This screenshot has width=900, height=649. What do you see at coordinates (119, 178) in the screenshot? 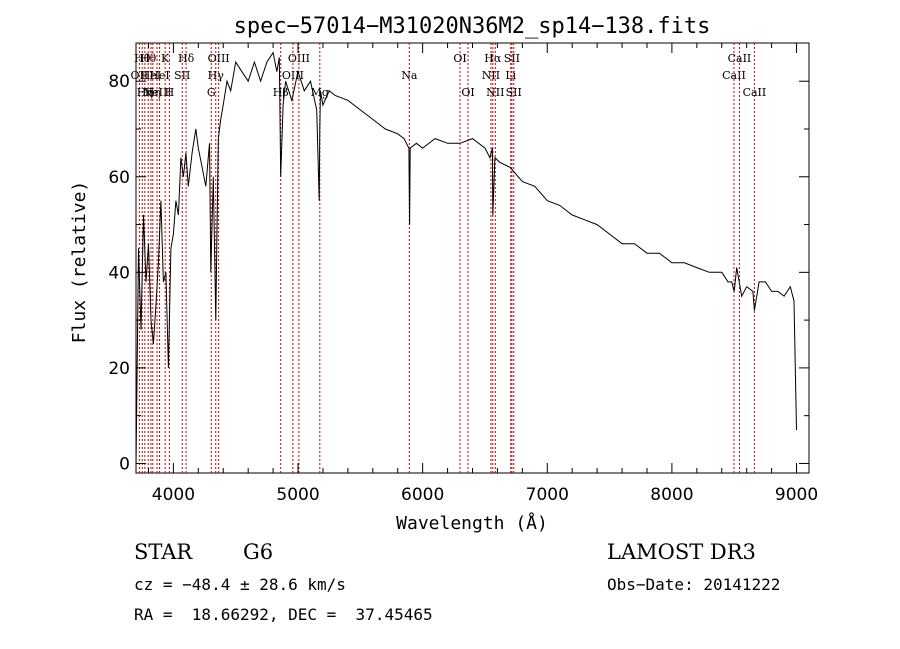
I see `y-tick-label: 60` at bounding box center [119, 178].